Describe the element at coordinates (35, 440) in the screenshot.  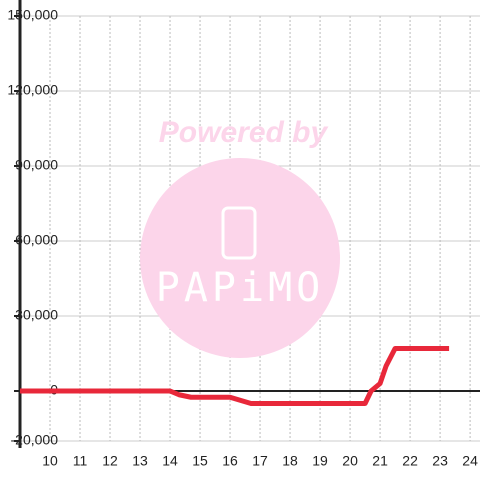
I see `y-tick-label: -20,000` at that location.